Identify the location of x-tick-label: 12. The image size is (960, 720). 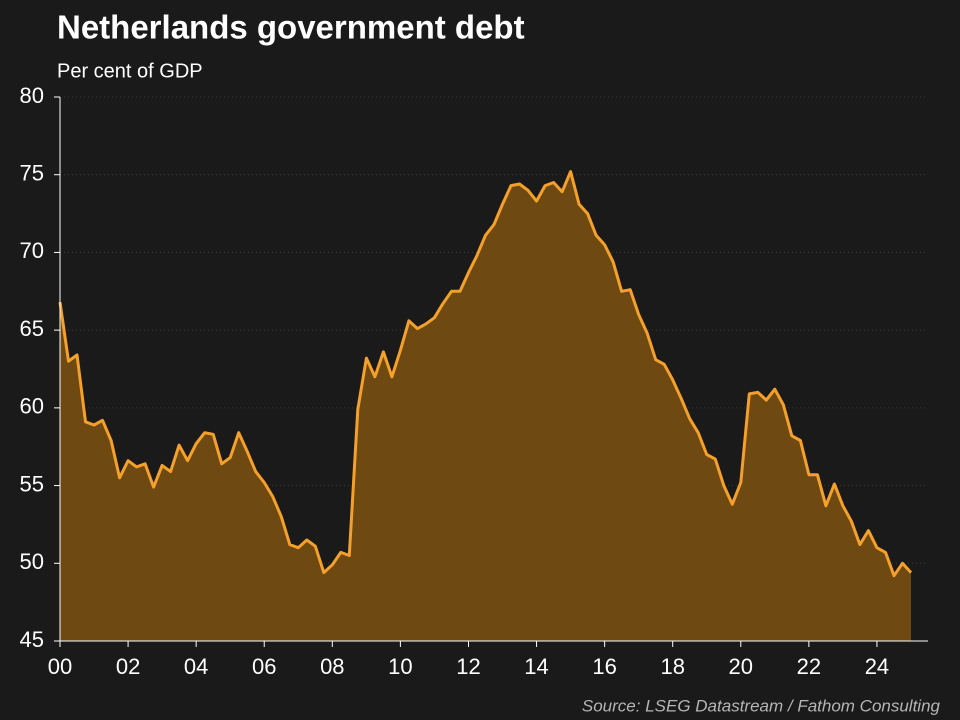
(468, 666).